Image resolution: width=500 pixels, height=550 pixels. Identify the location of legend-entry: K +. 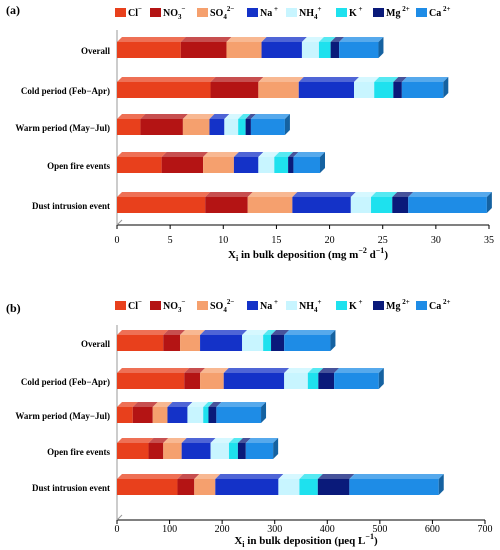
(356, 12).